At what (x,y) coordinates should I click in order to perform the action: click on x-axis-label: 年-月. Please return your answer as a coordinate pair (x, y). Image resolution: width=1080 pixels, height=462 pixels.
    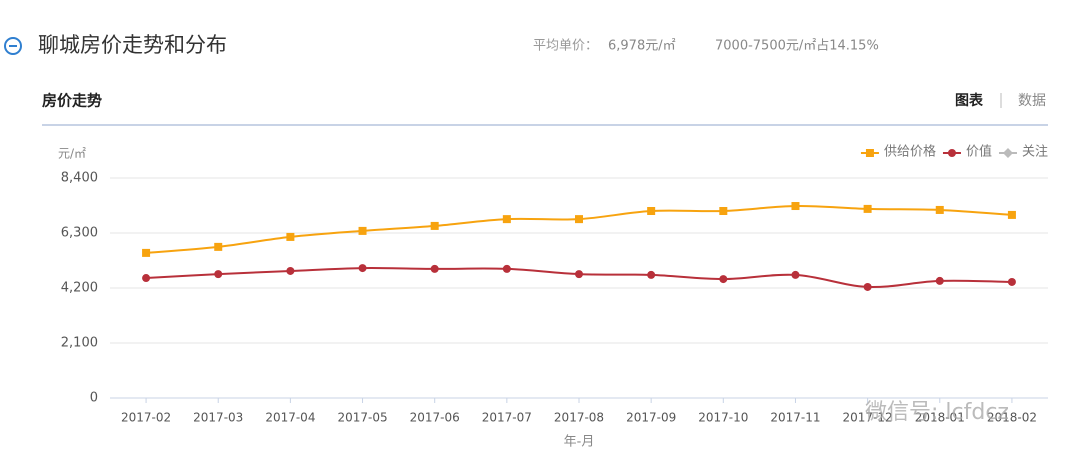
    Looking at the image, I should click on (579, 442).